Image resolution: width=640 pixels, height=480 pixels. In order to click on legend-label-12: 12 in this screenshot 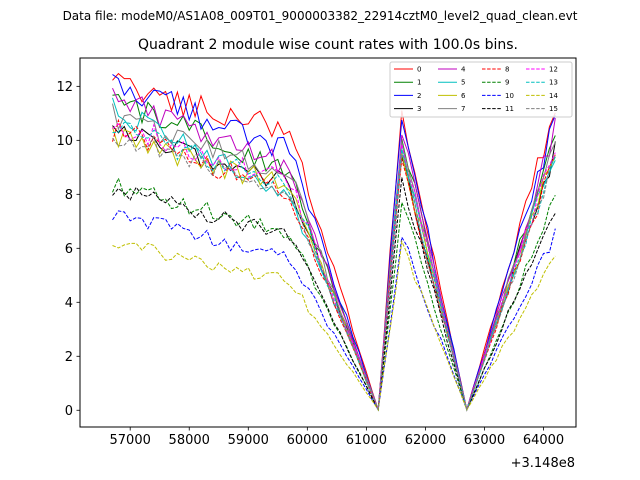, I will do `click(553, 70)`.